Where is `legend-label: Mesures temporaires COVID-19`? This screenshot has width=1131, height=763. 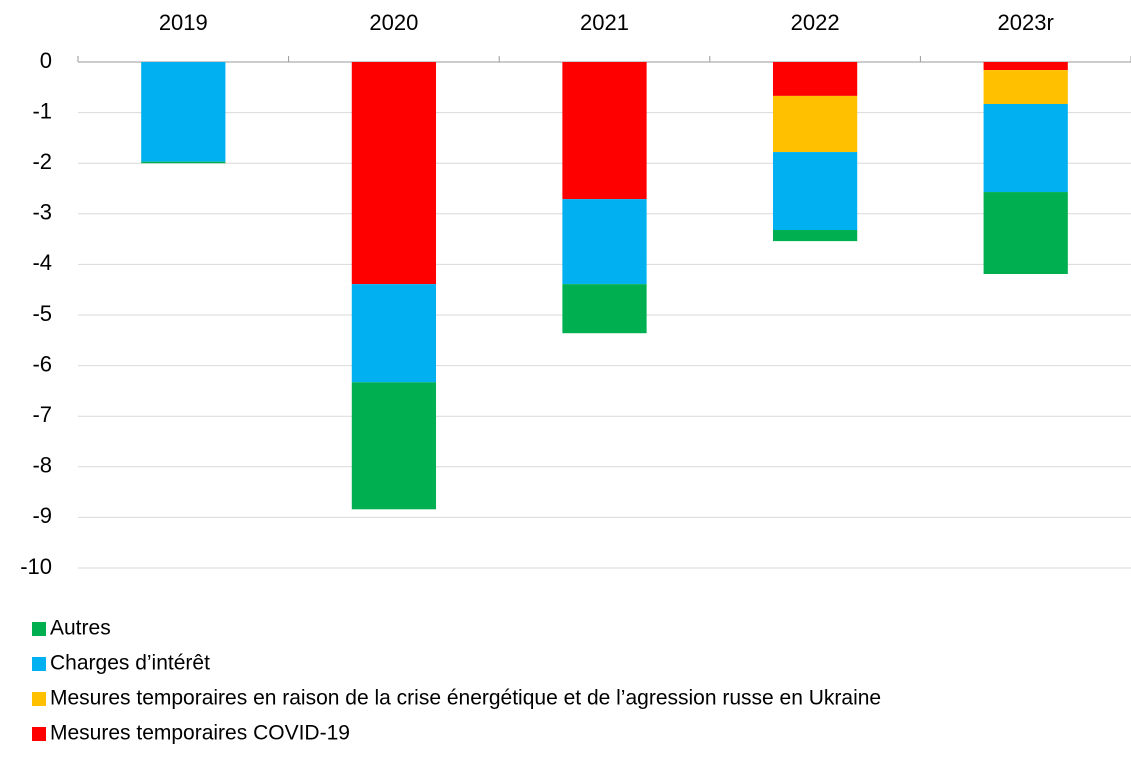
legend-label: Mesures temporaires COVID-19 is located at coordinates (200, 733).